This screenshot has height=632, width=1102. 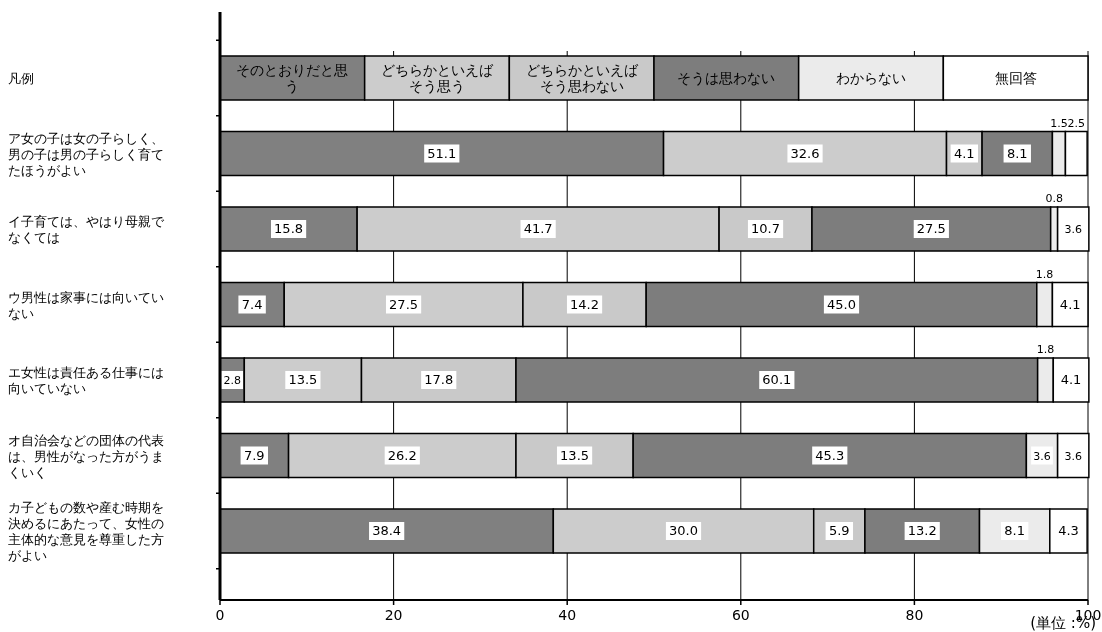 What do you see at coordinates (740, 615) in the screenshot?
I see `x-tick-label: 60` at bounding box center [740, 615].